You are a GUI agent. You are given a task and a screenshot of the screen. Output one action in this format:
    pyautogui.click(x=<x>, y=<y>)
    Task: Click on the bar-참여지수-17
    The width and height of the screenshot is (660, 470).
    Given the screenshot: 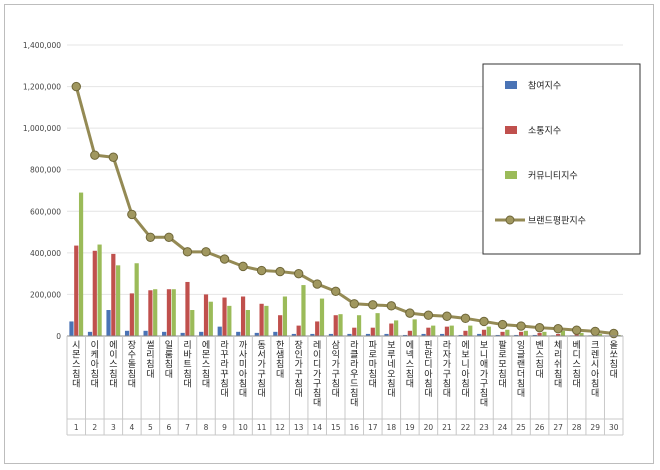 What is the action you would take?
    pyautogui.click(x=368, y=334)
    